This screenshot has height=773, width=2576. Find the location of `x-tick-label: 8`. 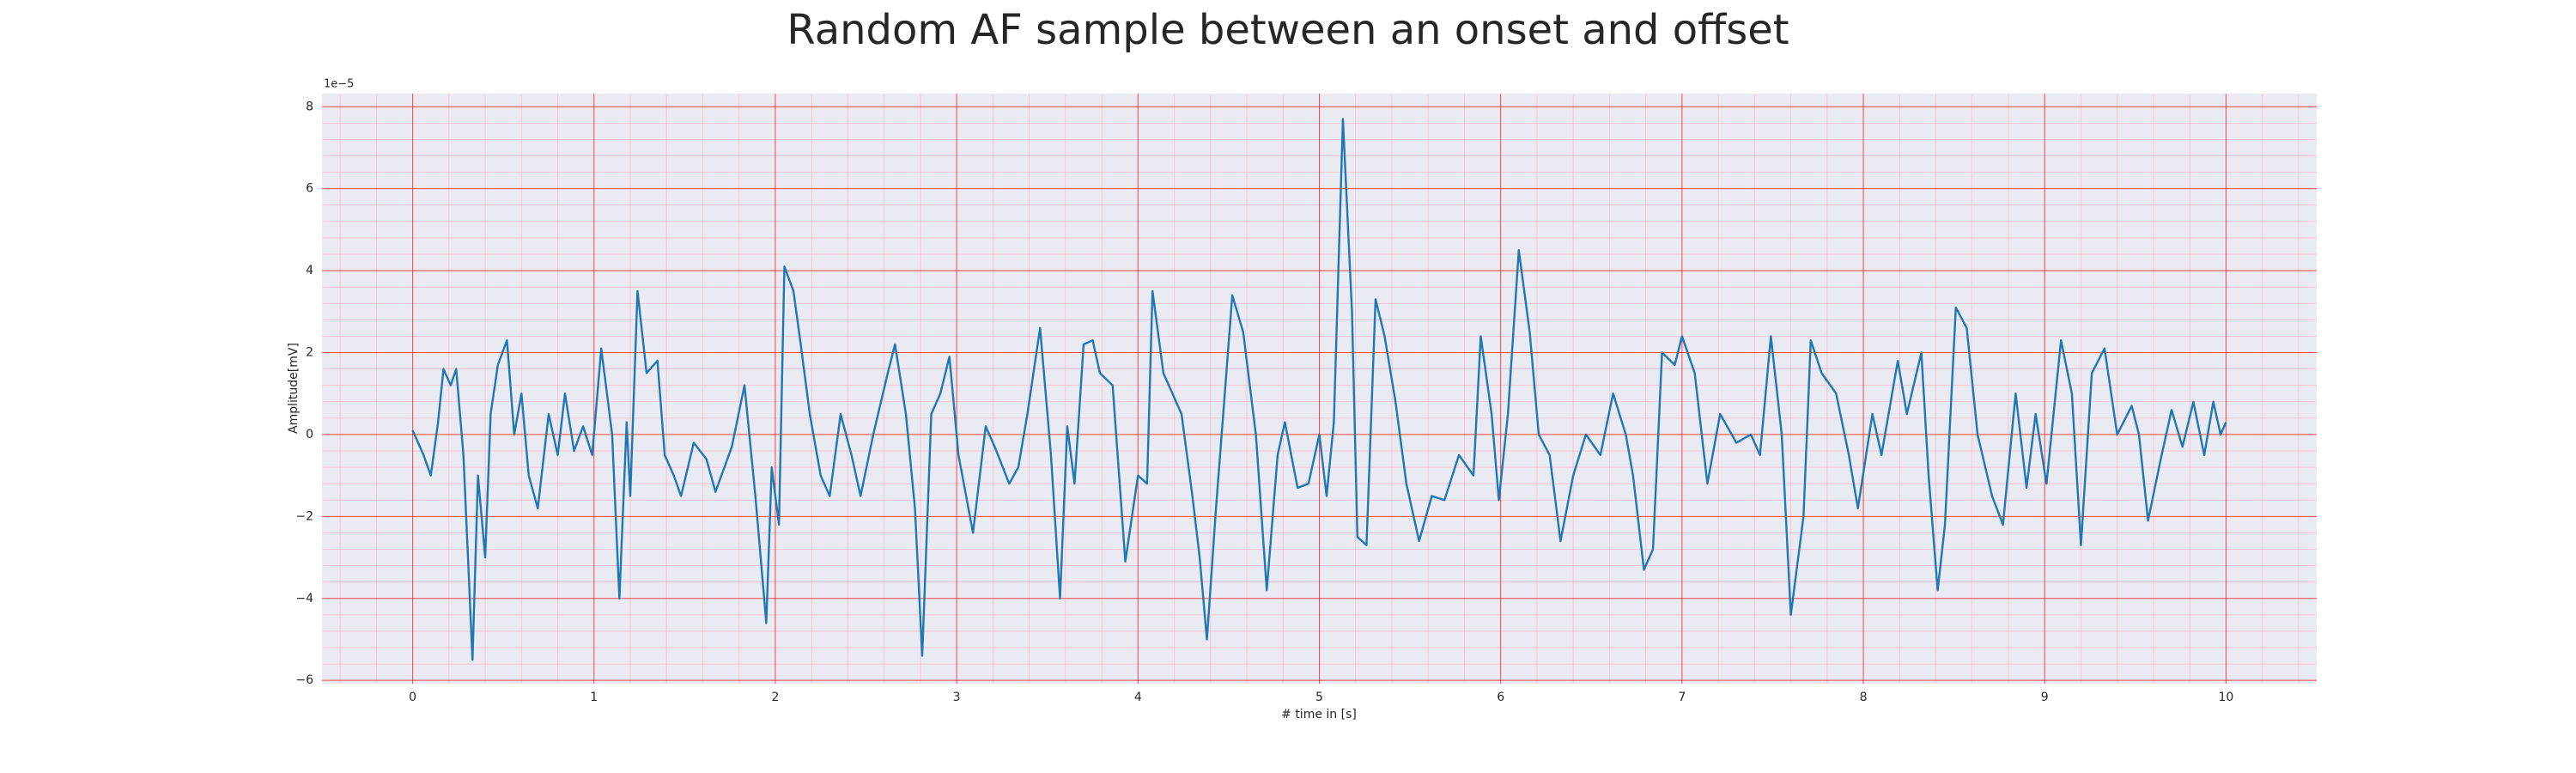

x-tick-label: 8 is located at coordinates (1864, 697).